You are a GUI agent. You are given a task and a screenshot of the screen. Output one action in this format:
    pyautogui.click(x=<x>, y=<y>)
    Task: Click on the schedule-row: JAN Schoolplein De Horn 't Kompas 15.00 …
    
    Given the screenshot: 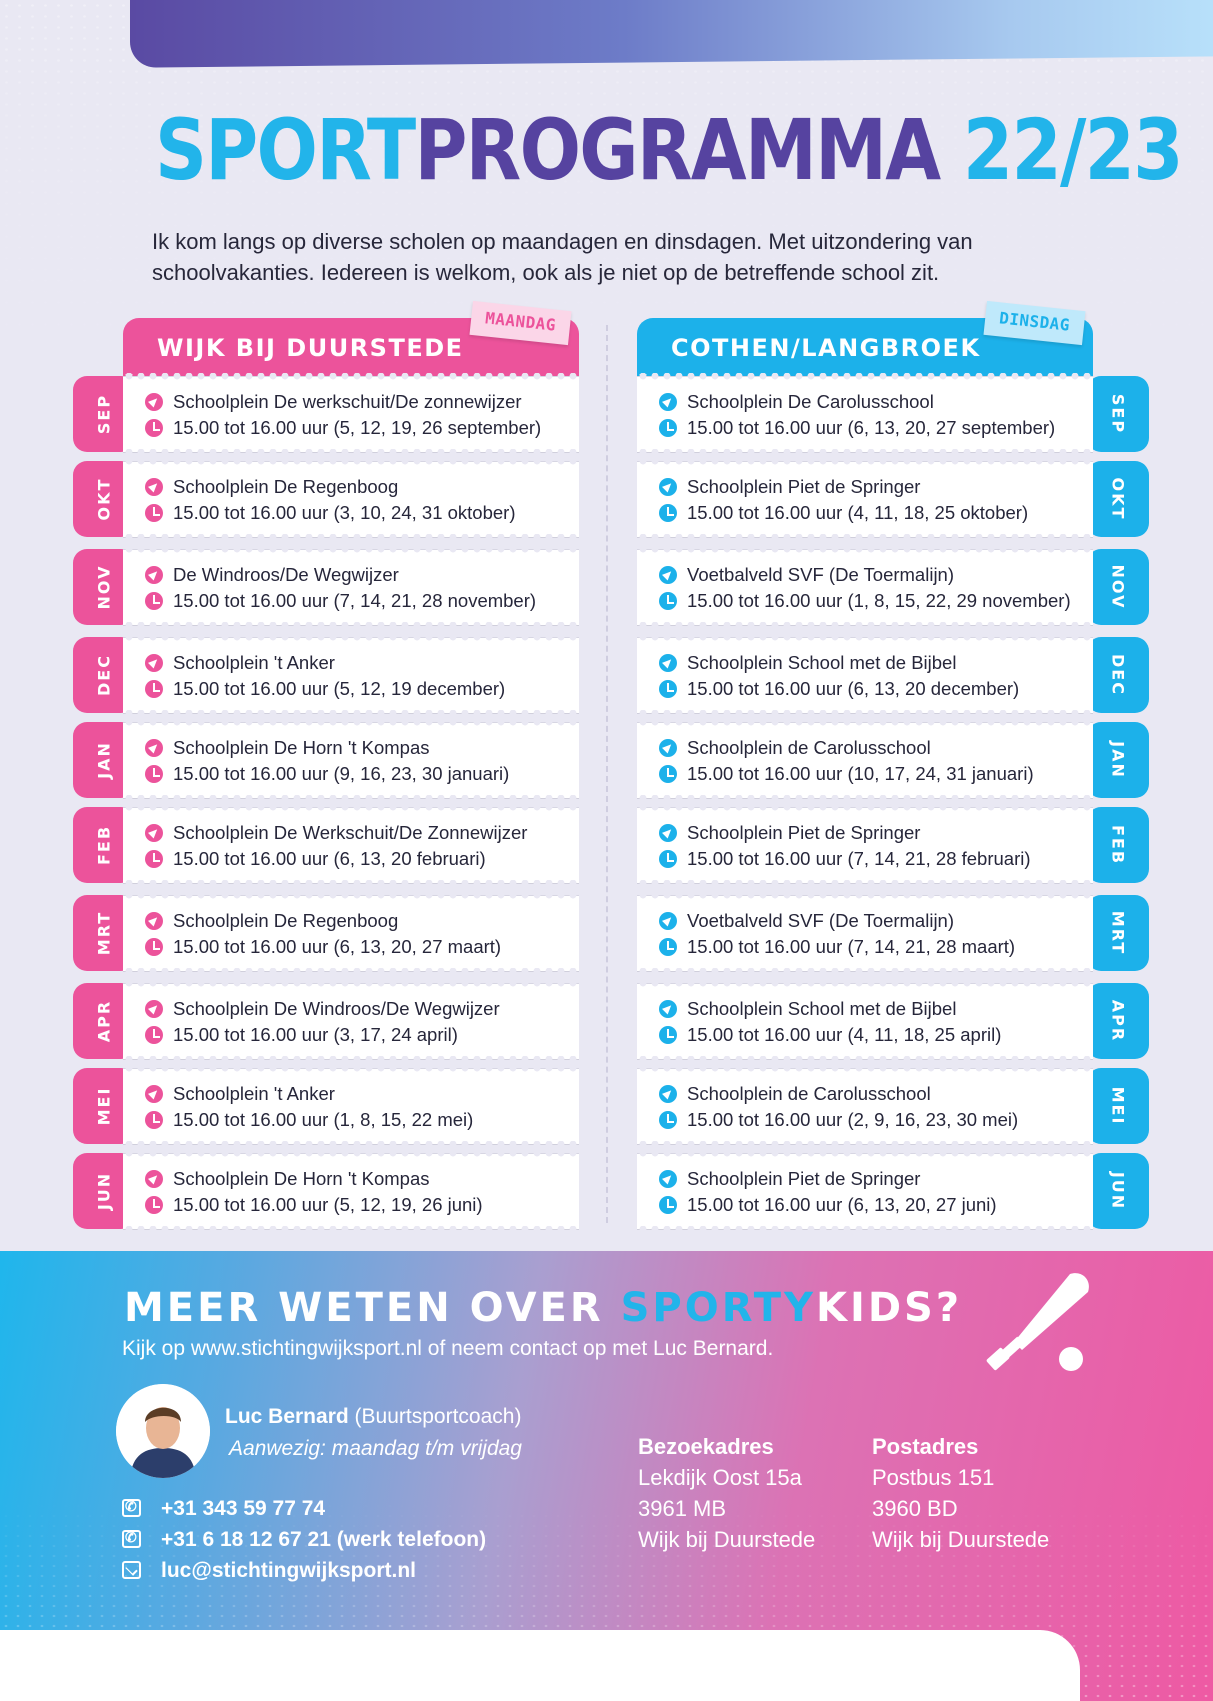 What is the action you would take?
    pyautogui.click(x=343, y=760)
    